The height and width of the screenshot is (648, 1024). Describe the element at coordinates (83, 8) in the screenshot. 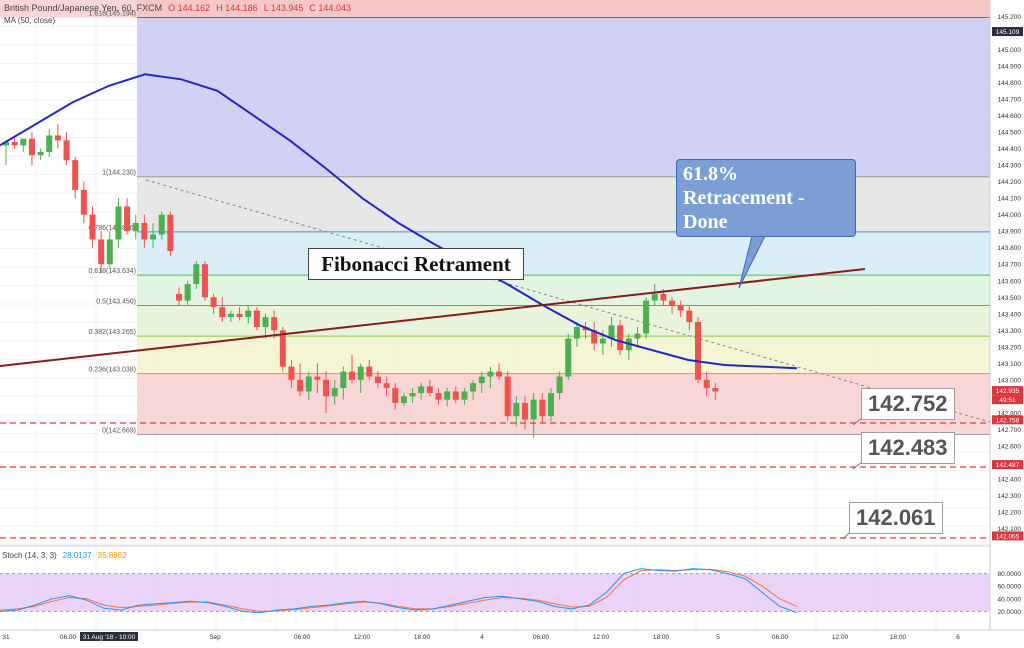

I see `symbol-title: British Pound/Japanese Yen, 60, FXCM` at that location.